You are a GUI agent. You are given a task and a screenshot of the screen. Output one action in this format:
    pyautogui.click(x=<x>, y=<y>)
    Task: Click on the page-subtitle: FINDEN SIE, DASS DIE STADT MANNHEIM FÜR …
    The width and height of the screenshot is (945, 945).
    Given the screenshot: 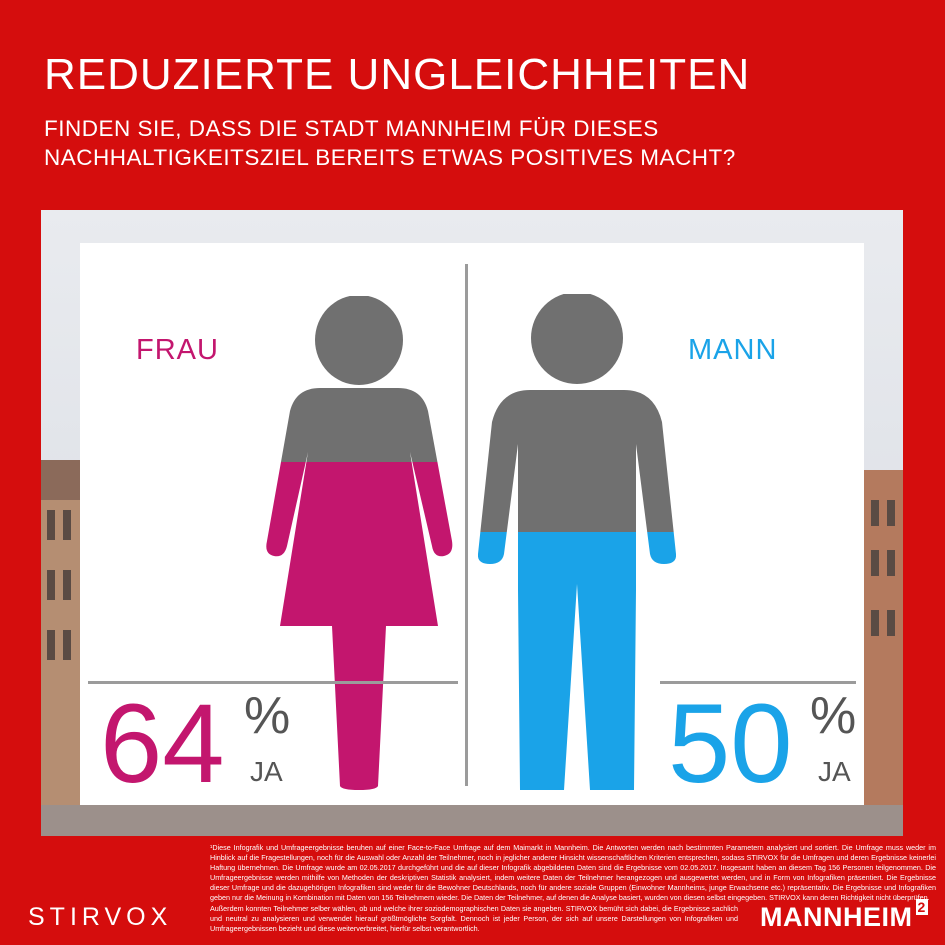 What is the action you would take?
    pyautogui.click(x=390, y=143)
    